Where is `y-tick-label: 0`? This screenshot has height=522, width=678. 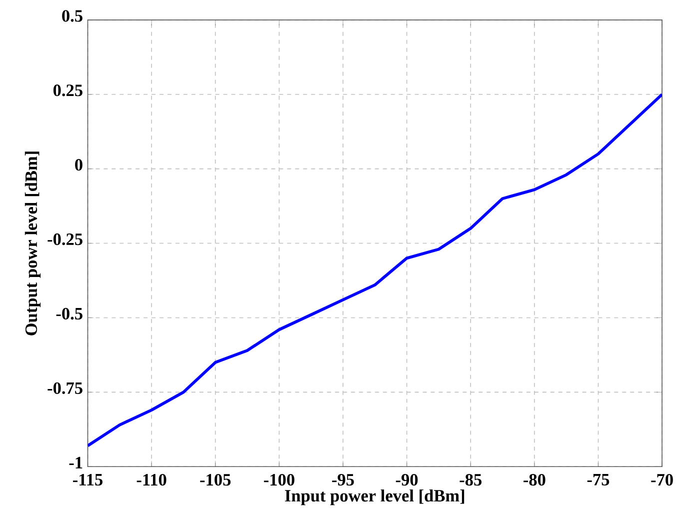 y-tick-label: 0 is located at coordinates (78, 164).